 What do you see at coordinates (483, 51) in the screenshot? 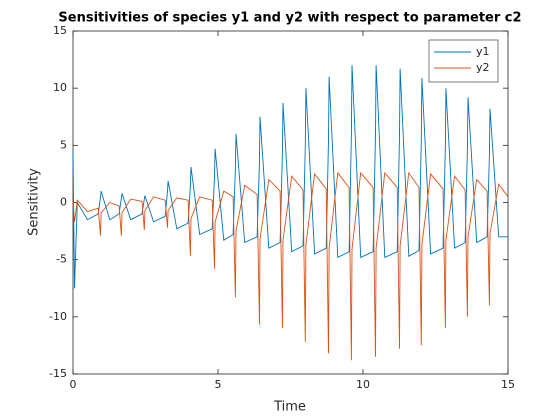
I see `legend-label: y1` at bounding box center [483, 51].